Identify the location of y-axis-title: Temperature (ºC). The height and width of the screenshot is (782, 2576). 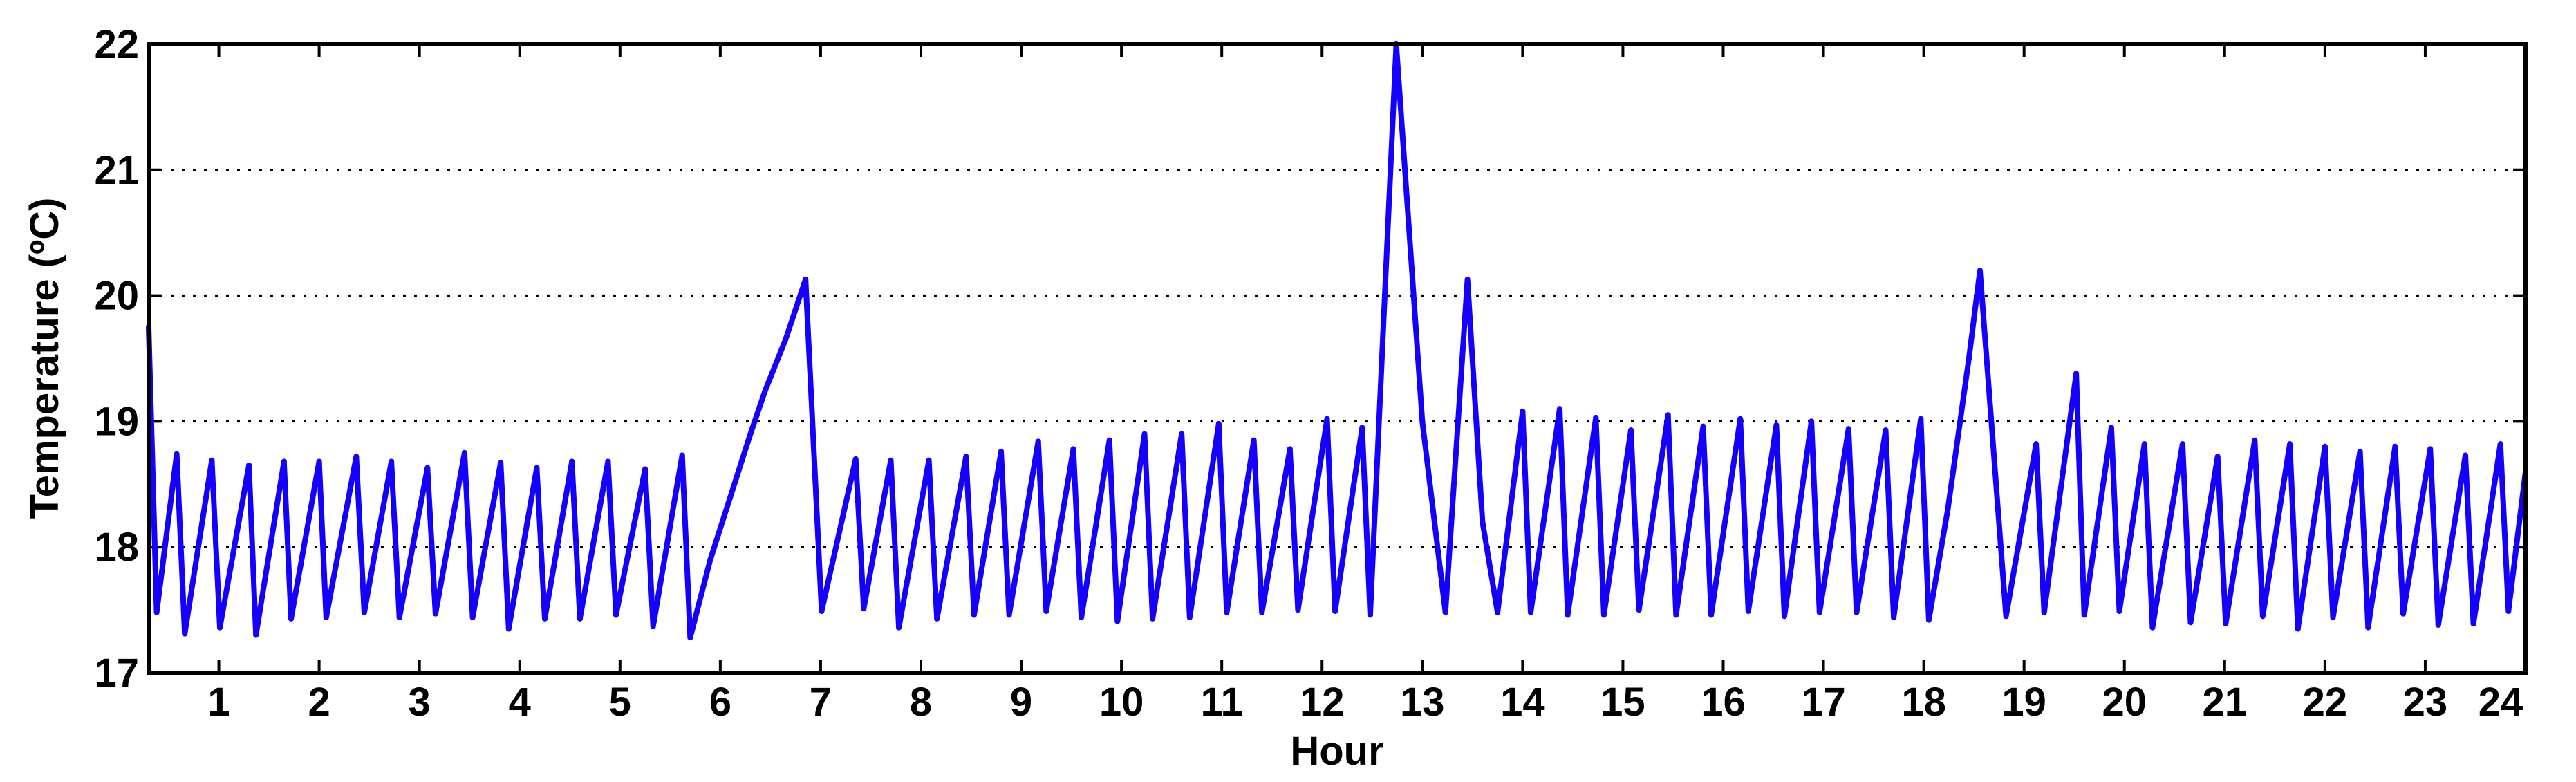
(44, 358).